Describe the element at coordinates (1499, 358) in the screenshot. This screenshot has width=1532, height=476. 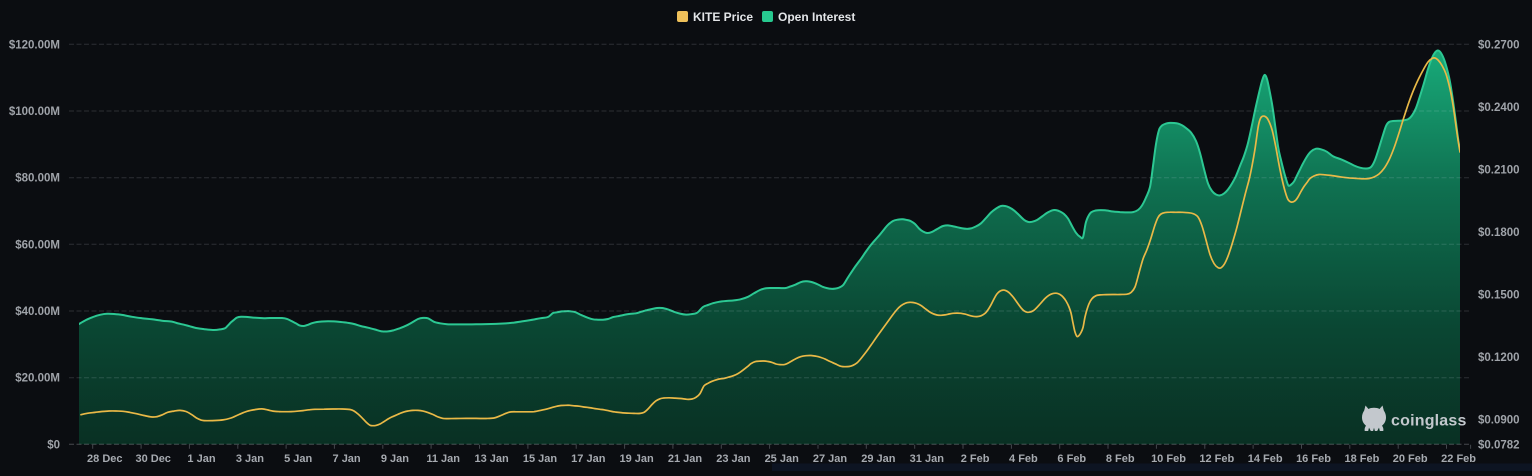
I see `svg-text: $0.1200` at that location.